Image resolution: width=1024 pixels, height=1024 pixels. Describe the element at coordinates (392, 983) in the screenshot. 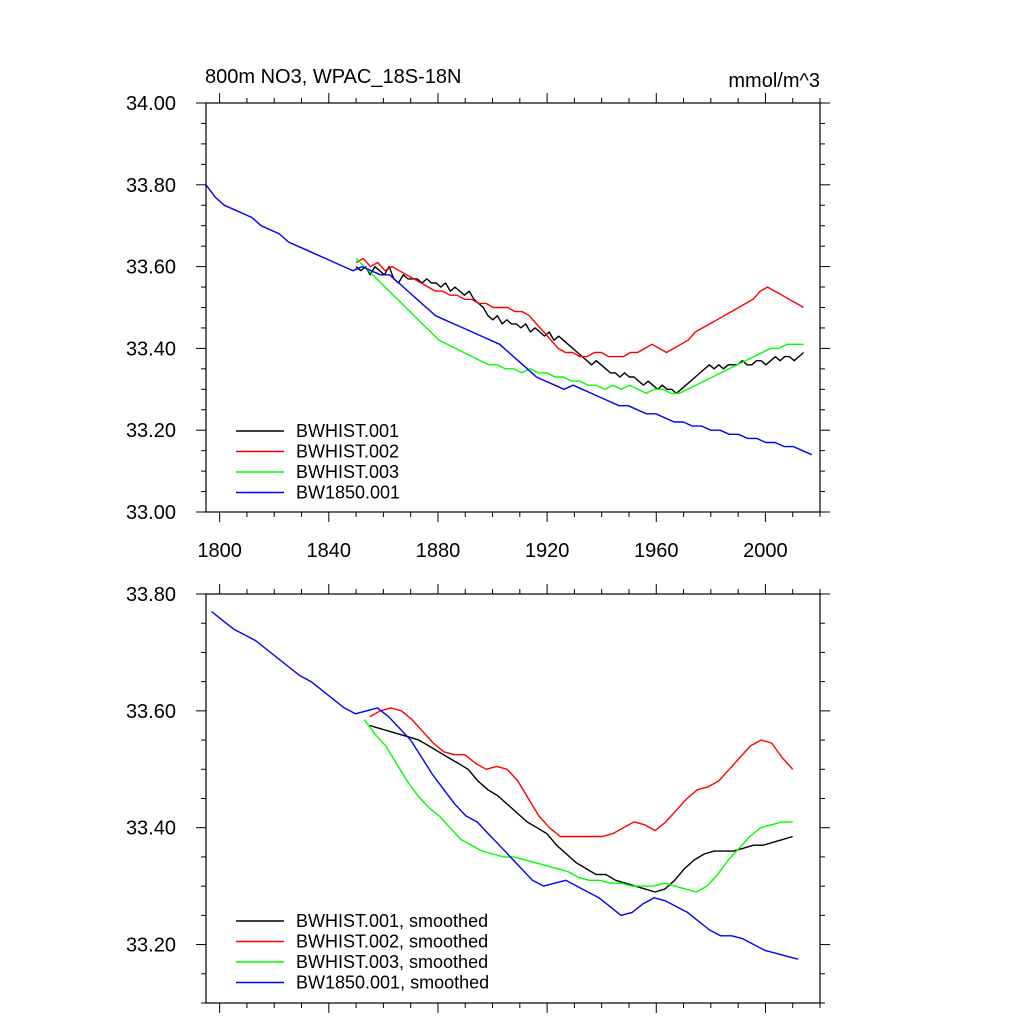

I see `bottom-legend-label: BW1850.001, smoothed` at that location.